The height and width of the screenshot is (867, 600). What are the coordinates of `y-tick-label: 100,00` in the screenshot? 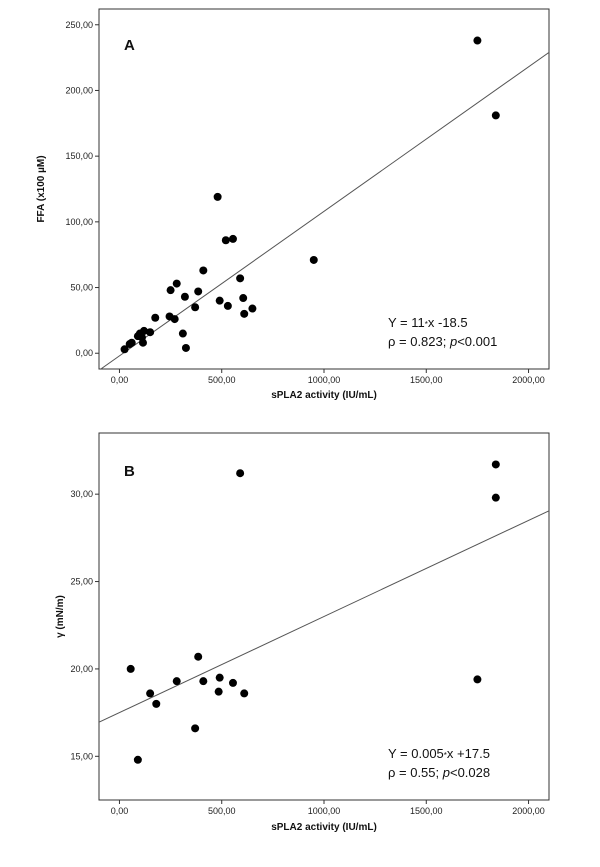 It's located at (79, 222).